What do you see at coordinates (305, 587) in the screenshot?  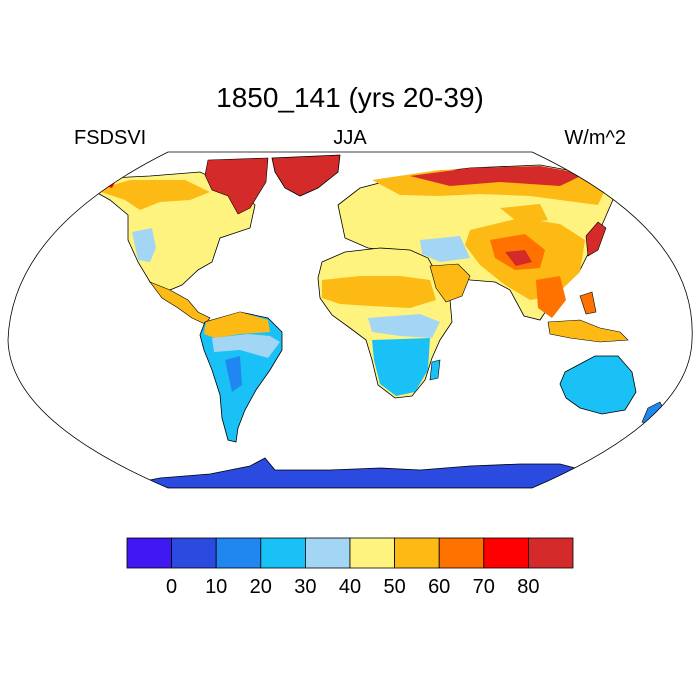 I see `colorbar-tick-label: 30` at bounding box center [305, 587].